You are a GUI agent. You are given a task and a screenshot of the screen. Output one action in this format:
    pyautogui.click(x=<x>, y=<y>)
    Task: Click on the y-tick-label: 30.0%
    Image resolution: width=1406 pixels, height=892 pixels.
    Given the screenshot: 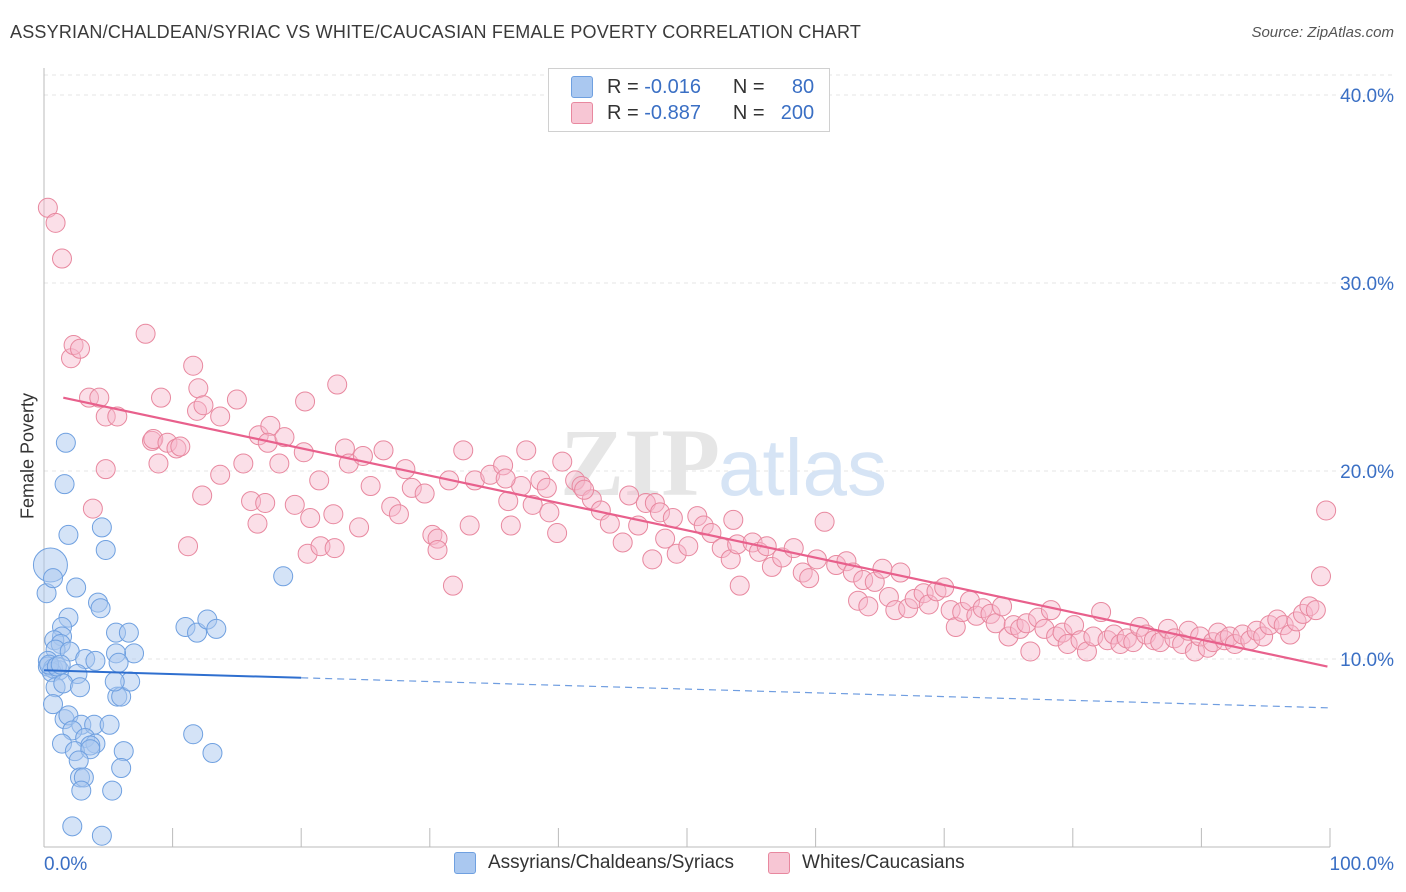 What is the action you would take?
    pyautogui.click(x=1367, y=284)
    